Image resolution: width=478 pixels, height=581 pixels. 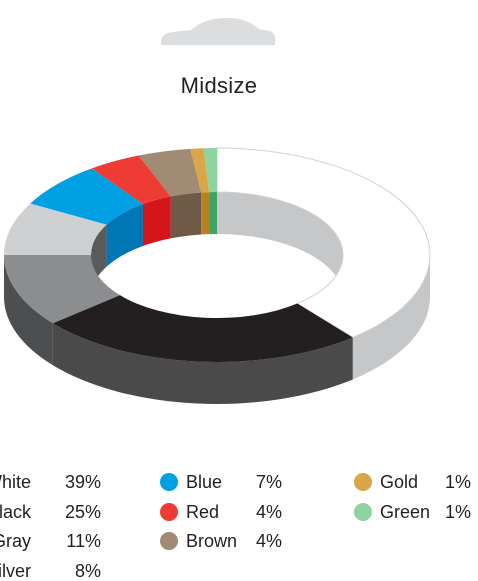 I want to click on legend-item-red: Red 4%, so click(x=239, y=512).